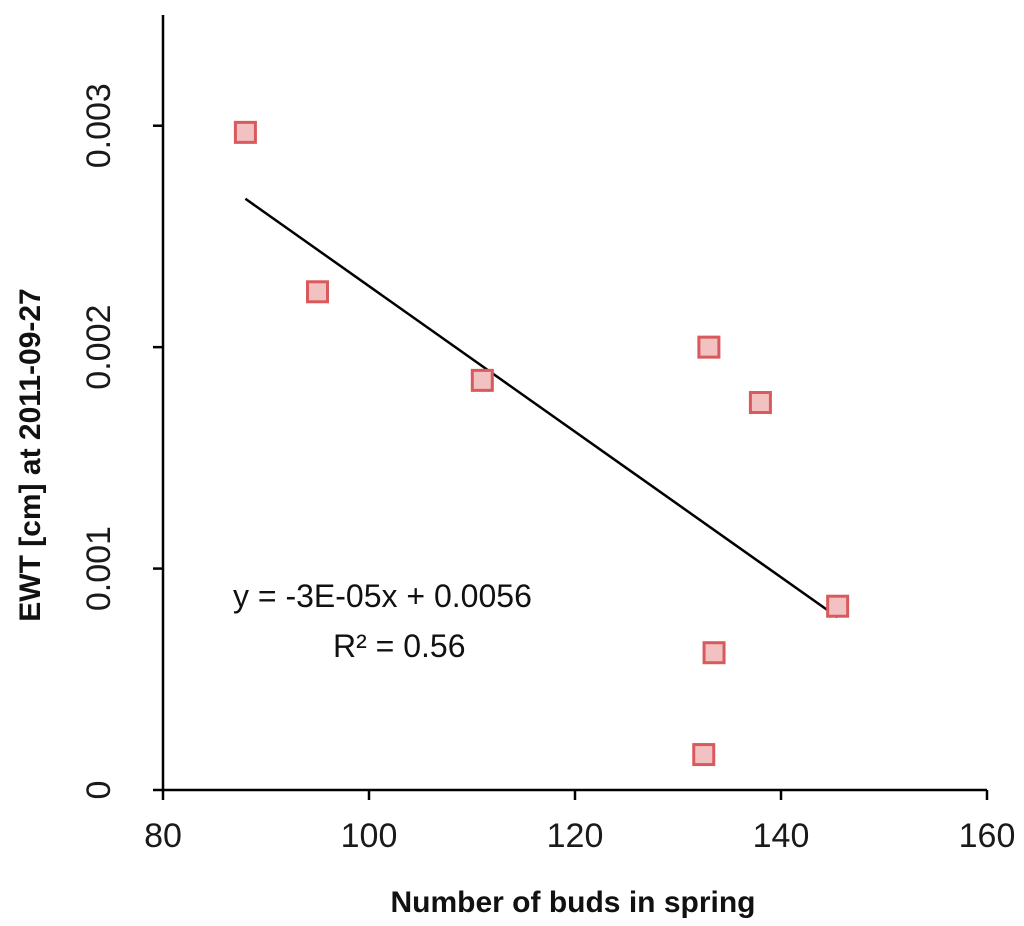  I want to click on y-tick-label: 0, so click(99, 790).